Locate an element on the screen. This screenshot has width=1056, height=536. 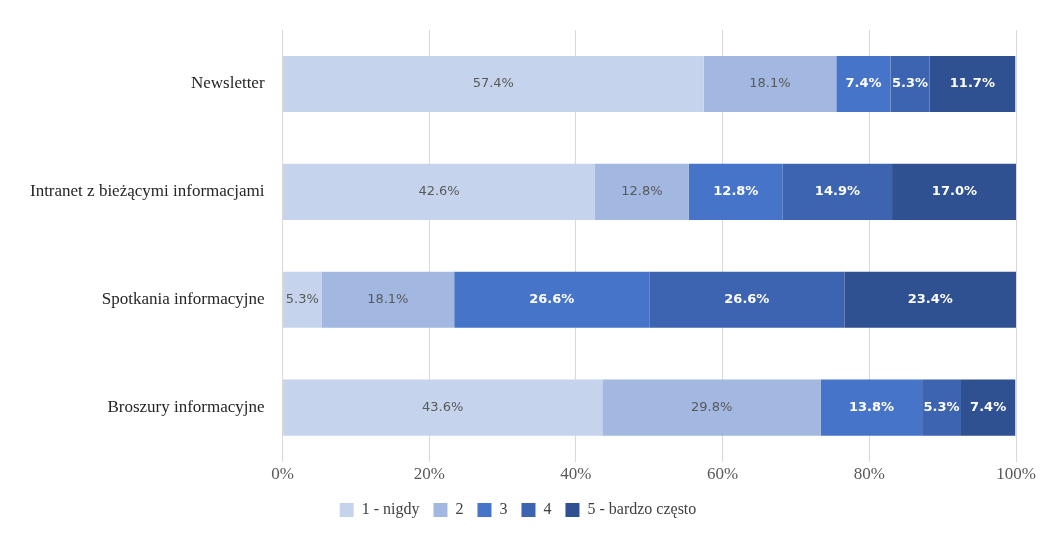
data-label: 17.0% is located at coordinates (954, 191).